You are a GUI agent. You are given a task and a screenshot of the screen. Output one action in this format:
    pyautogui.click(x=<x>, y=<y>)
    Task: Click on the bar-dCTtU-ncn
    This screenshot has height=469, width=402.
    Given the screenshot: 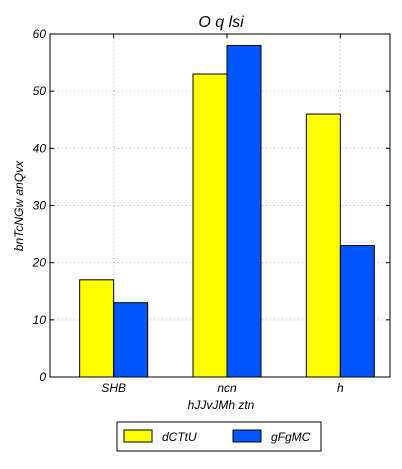 What is the action you would take?
    pyautogui.click(x=210, y=225)
    